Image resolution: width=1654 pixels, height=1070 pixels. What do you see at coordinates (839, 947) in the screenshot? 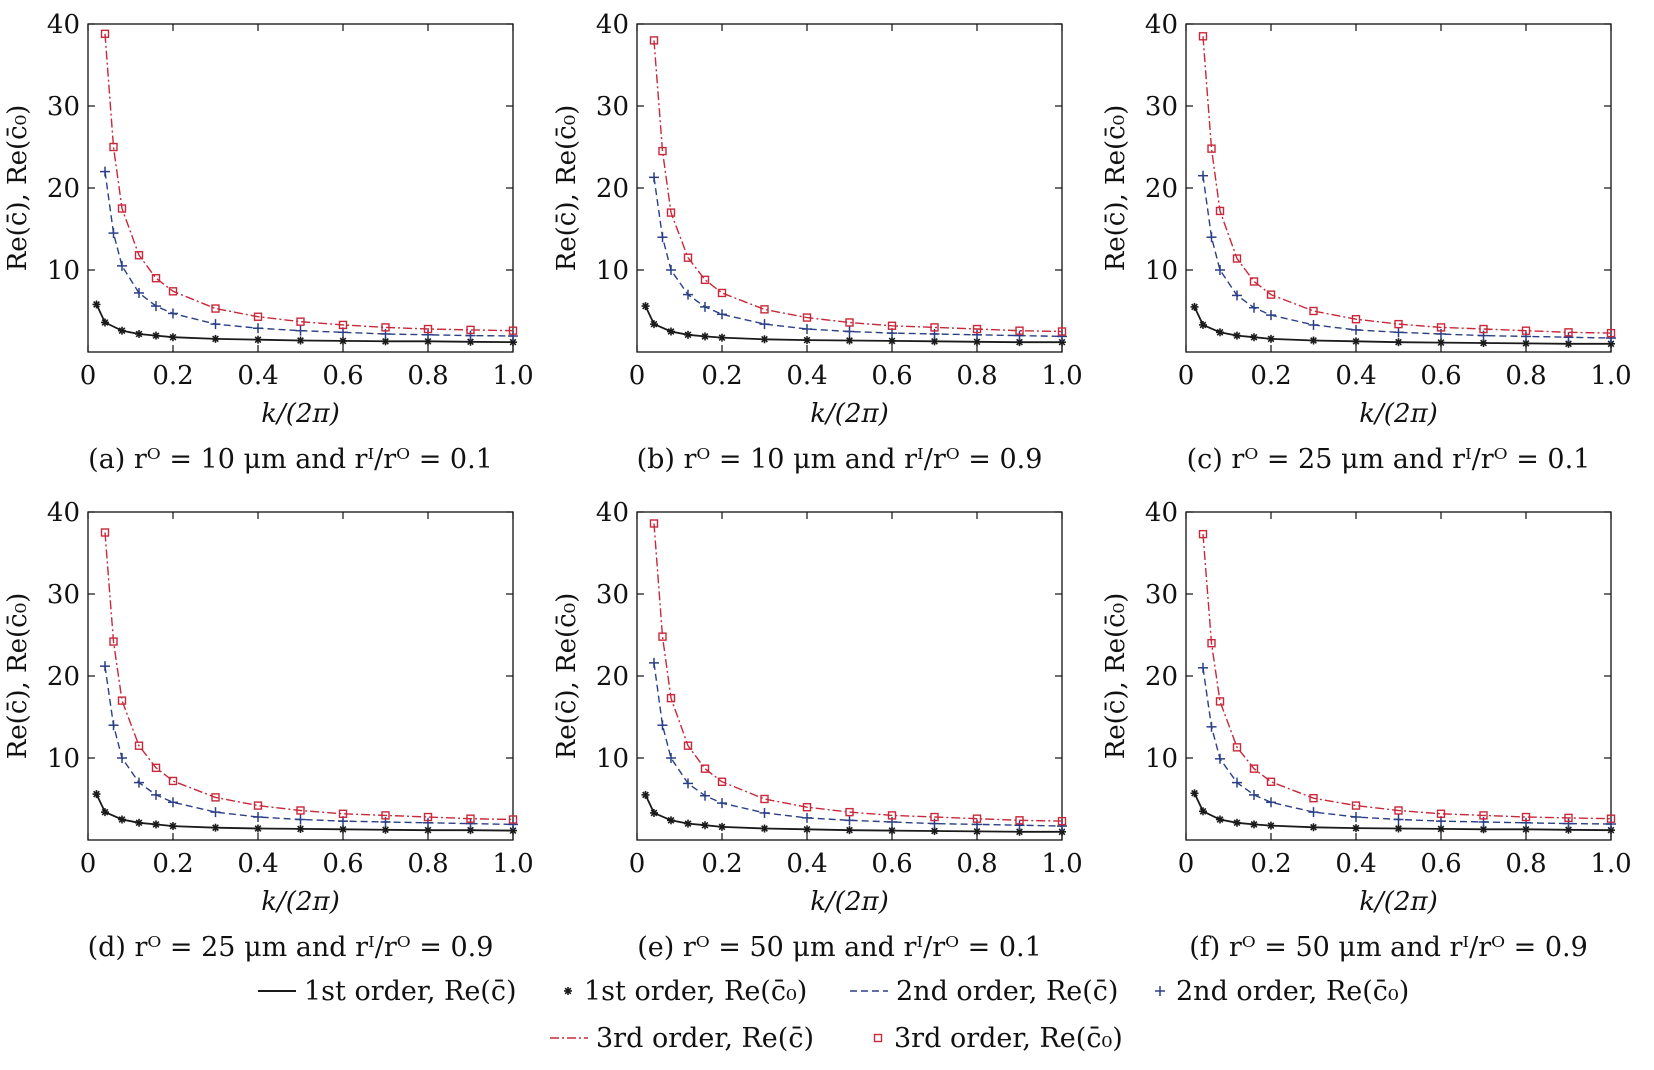
I see `chart-e-caption: (e) rᴼ = 50 μm and rᴵ/rᴼ = 0.1` at bounding box center [839, 947].